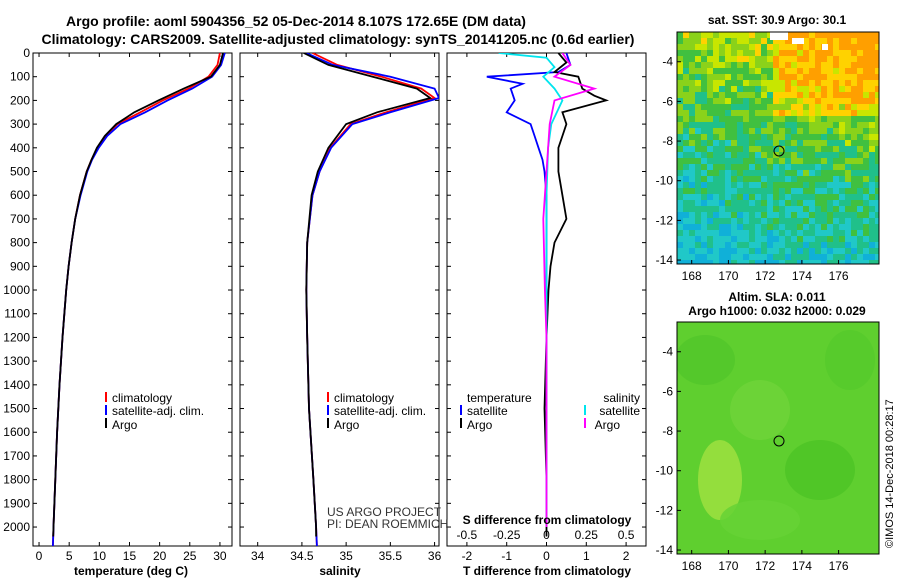 The width and height of the screenshot is (900, 580). What do you see at coordinates (820, 470) in the screenshot?
I see `sla-blob` at bounding box center [820, 470].